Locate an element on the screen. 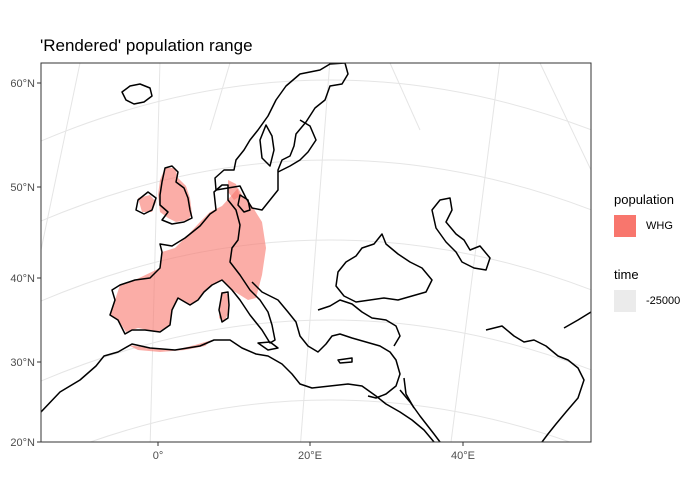 The width and height of the screenshot is (700, 500). legend-time-title: time is located at coordinates (626, 274).